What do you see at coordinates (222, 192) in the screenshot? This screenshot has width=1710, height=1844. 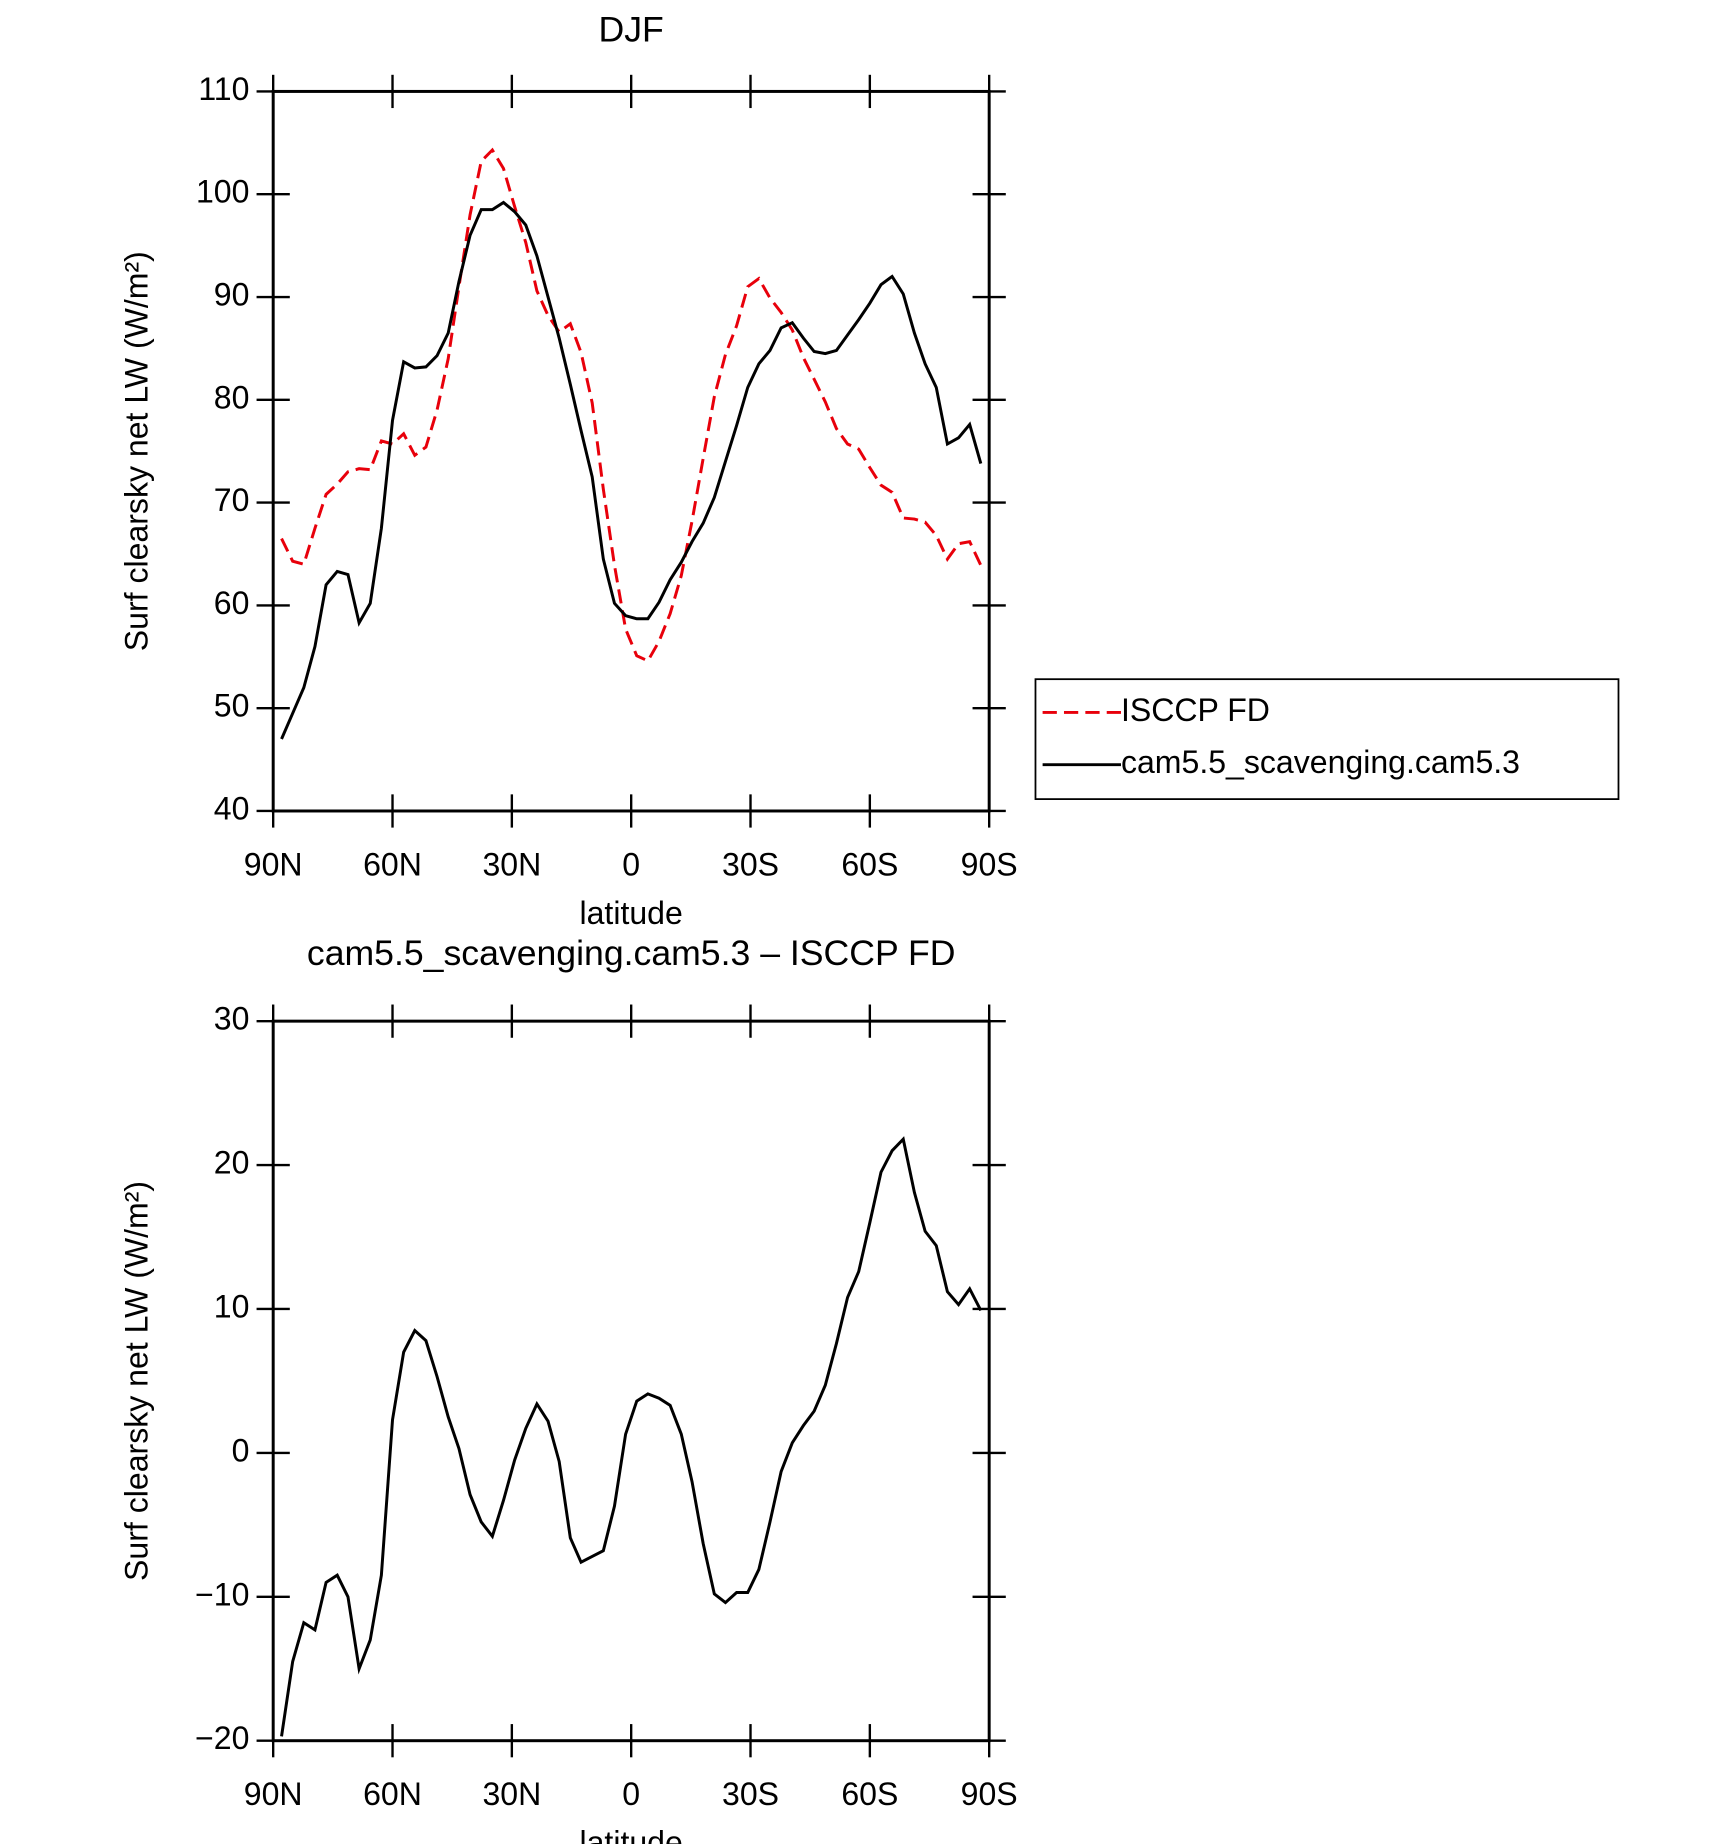 I see `y-tick-label: 100` at bounding box center [222, 192].